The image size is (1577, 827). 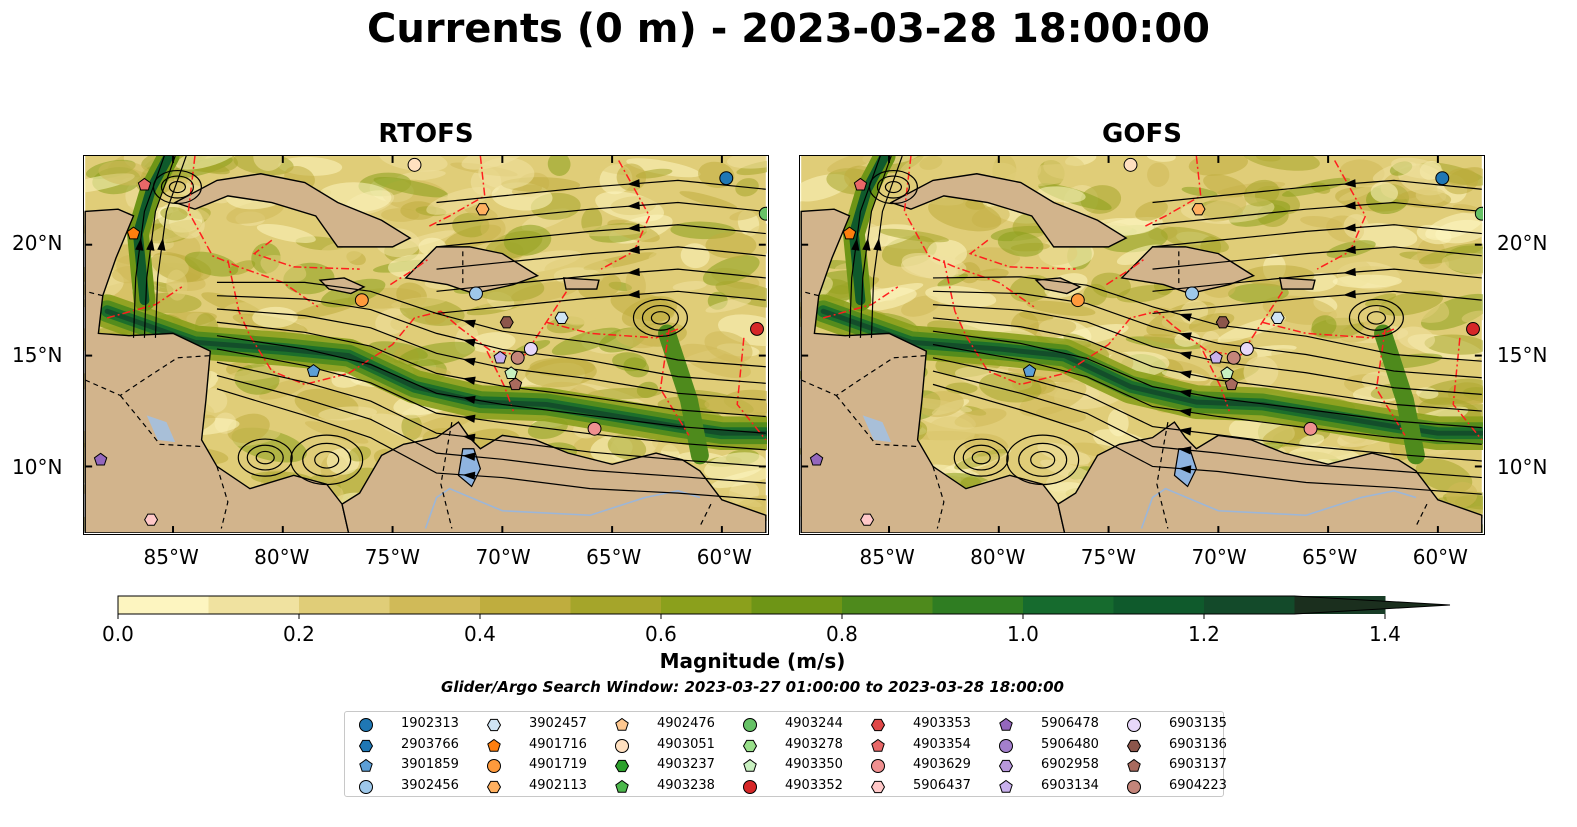 What do you see at coordinates (814, 723) in the screenshot?
I see `legend-label: 4903244` at bounding box center [814, 723].